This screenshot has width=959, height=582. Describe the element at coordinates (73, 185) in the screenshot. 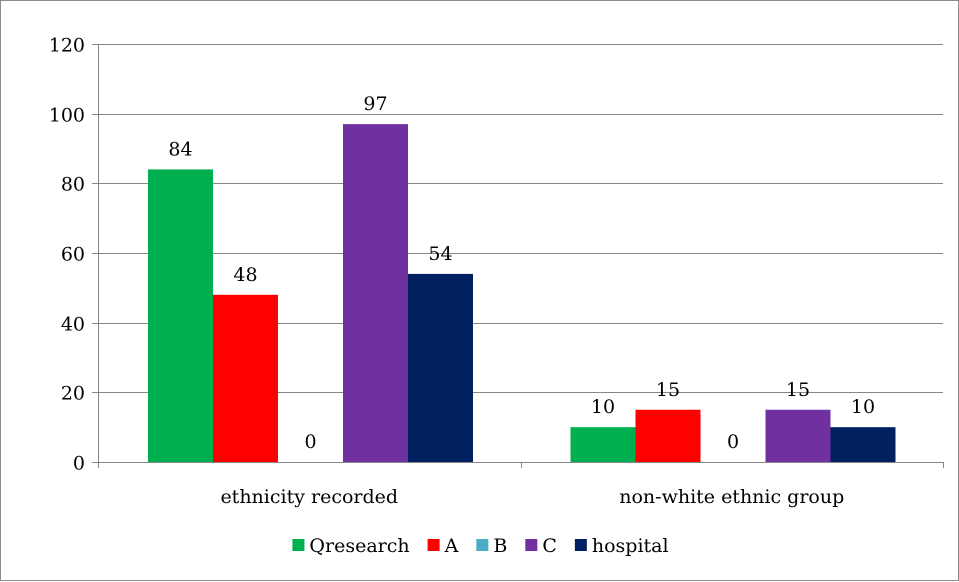

I see `y-tick-label: 80` at that location.